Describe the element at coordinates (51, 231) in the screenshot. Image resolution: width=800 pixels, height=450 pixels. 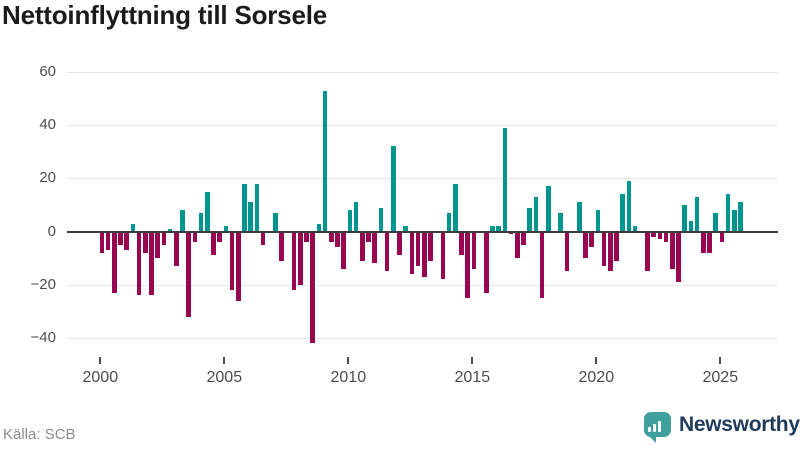
I see `y-axis-tick-label: 0` at that location.